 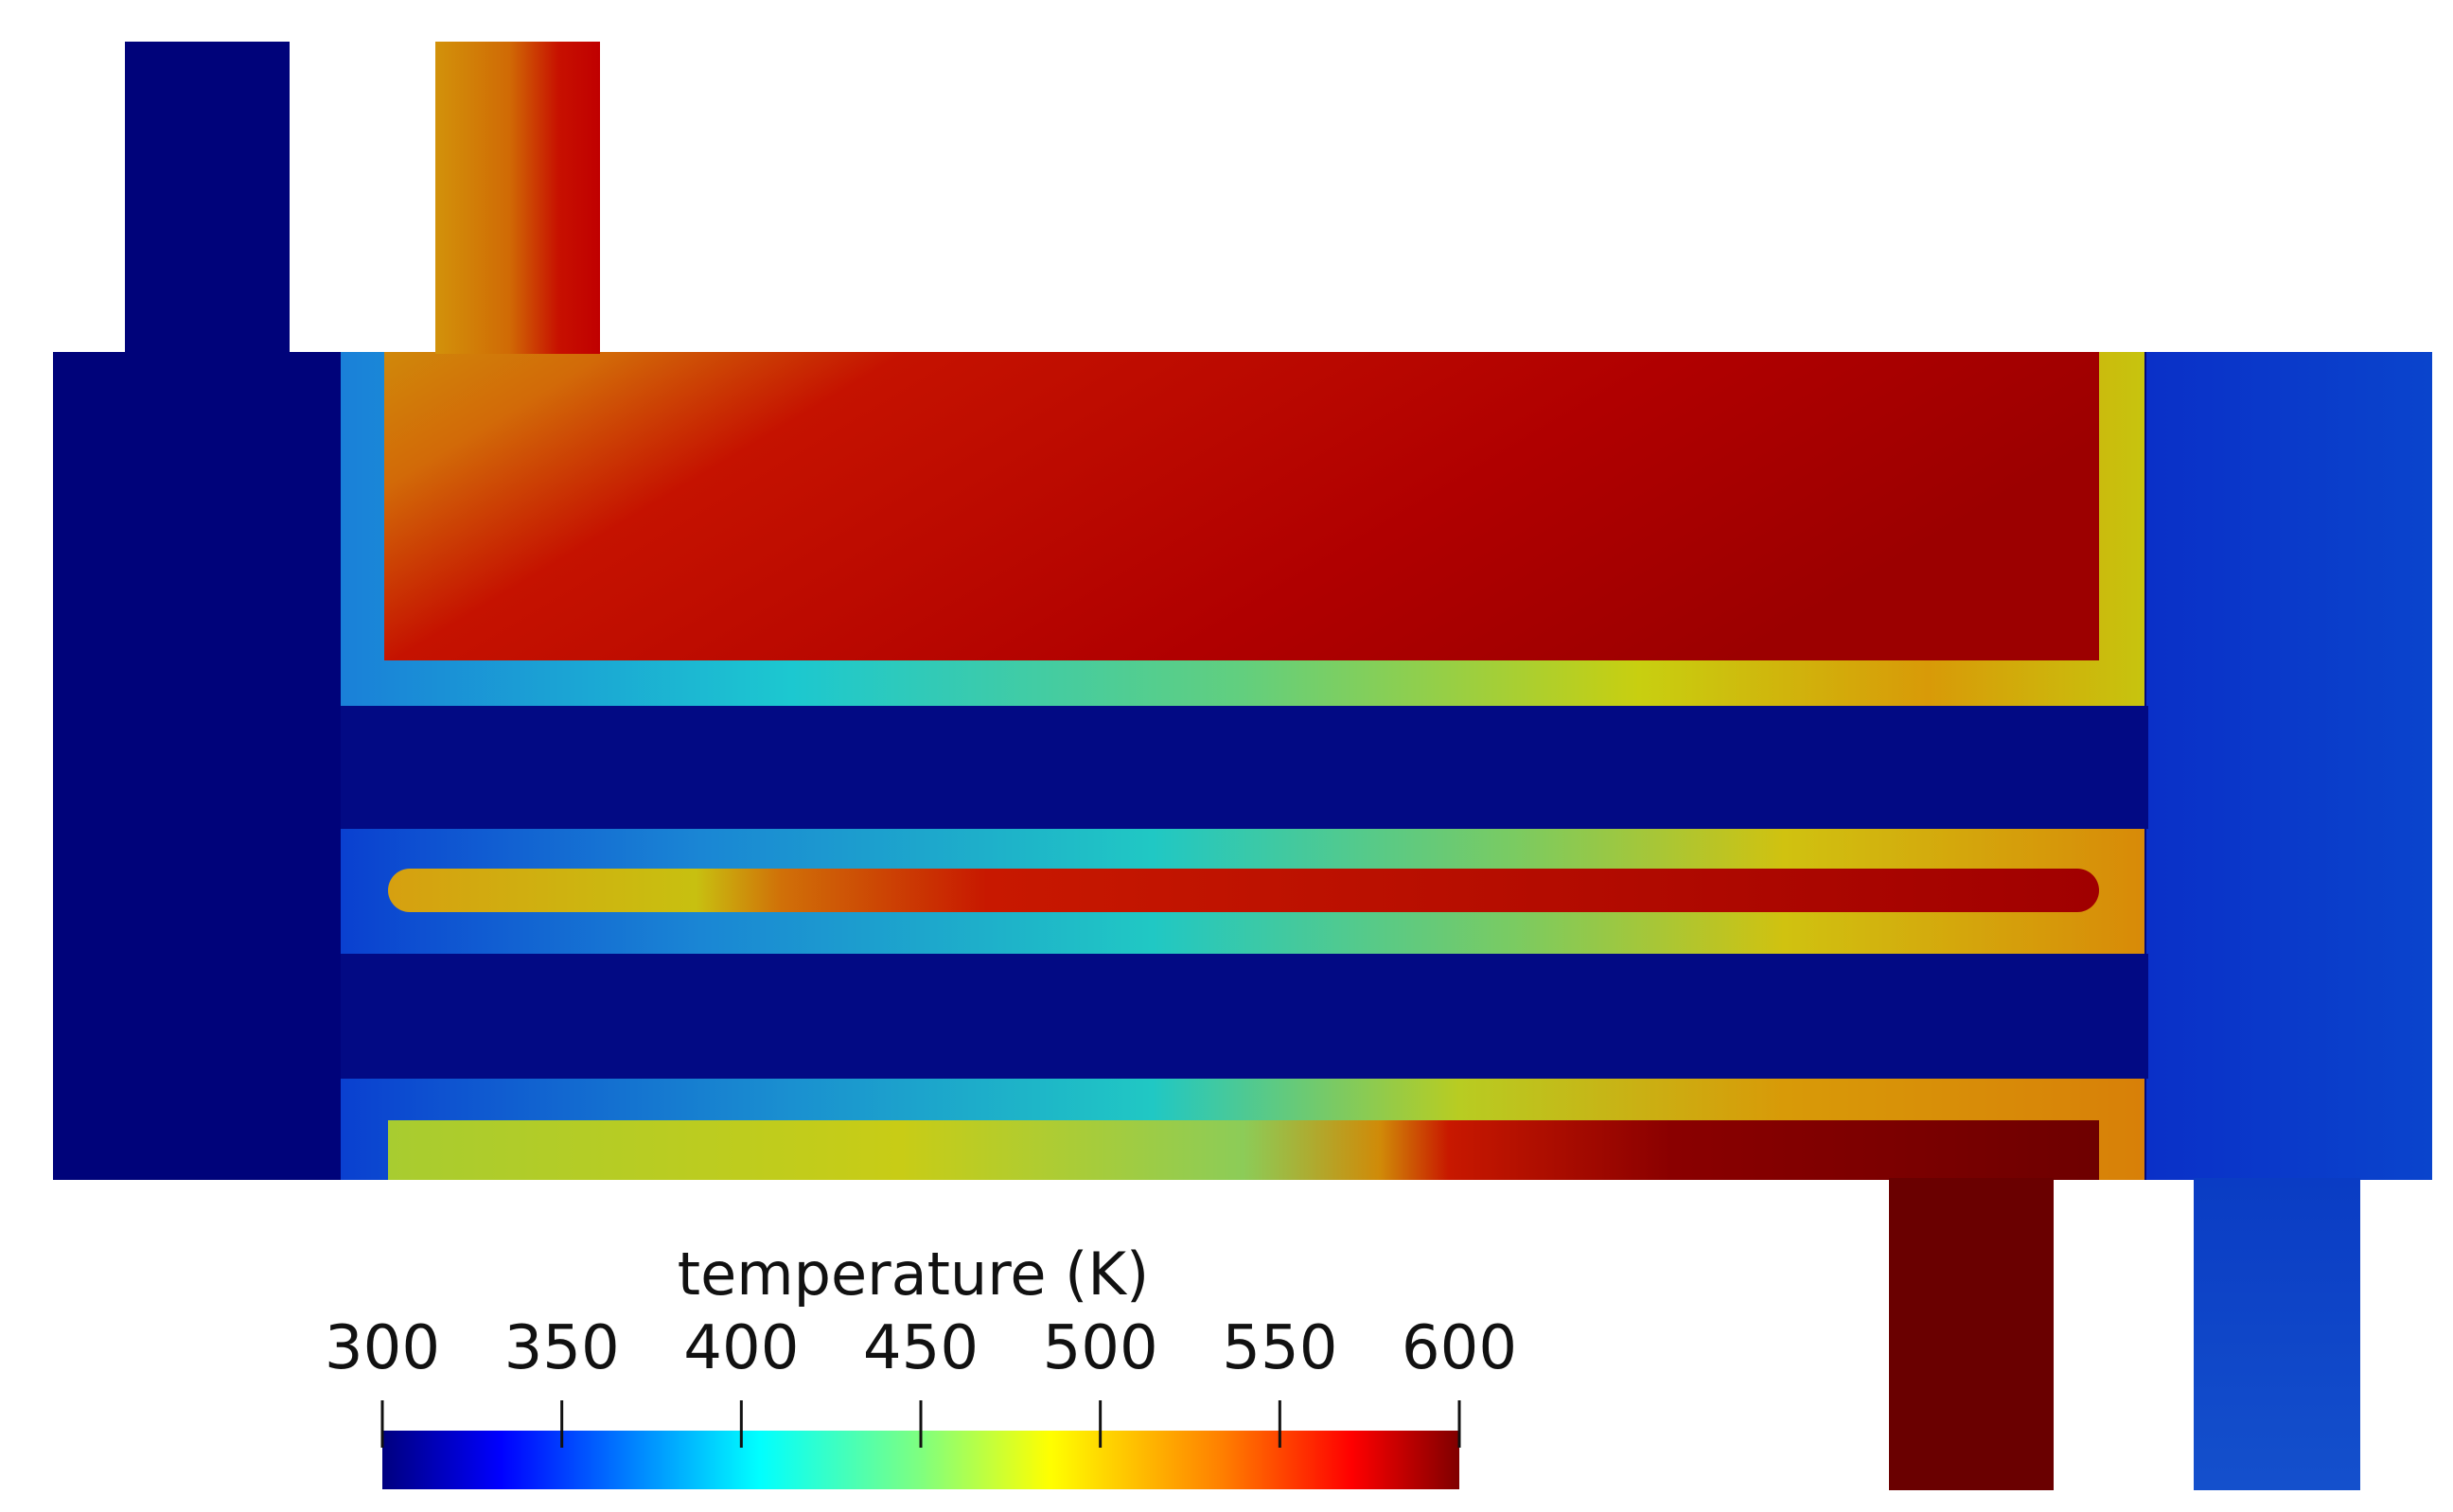 What do you see at coordinates (920, 1424) in the screenshot?
I see `colorbar-ticks` at bounding box center [920, 1424].